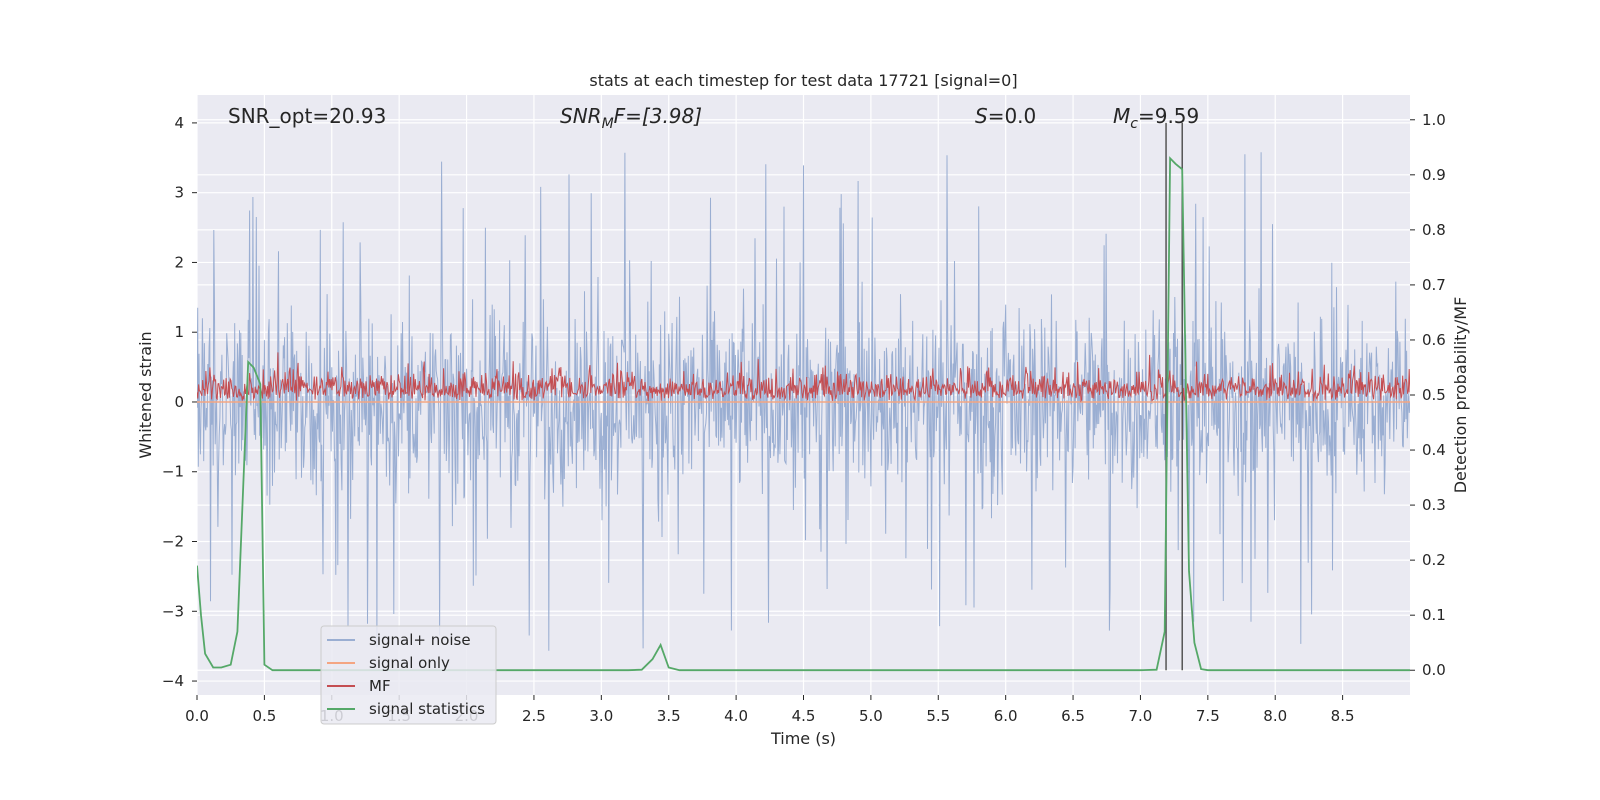 Image resolution: width=1600 pixels, height=800 pixels. Describe the element at coordinates (179, 402) in the screenshot. I see `y-tick-label: 0` at that location.